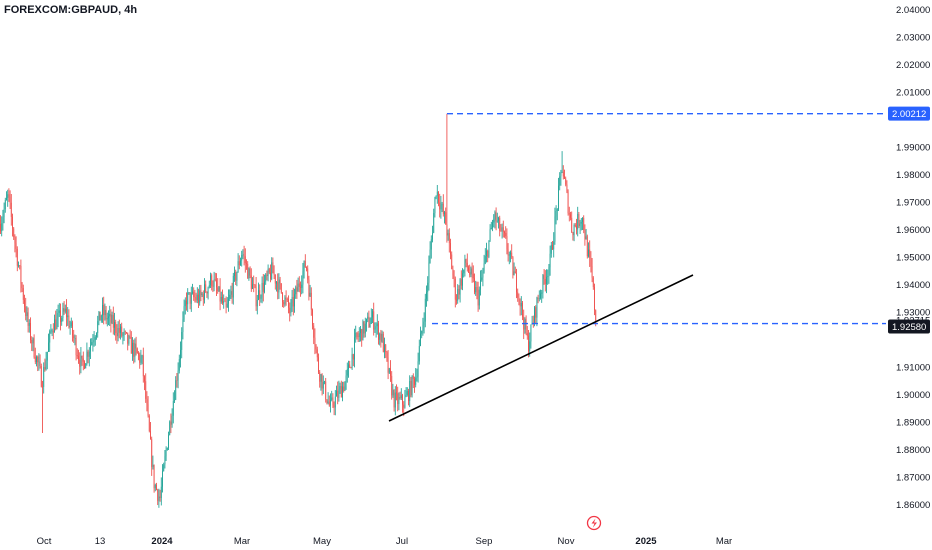 Image resolution: width=932 pixels, height=550 pixels. What do you see at coordinates (541, 348) in the screenshot?
I see `trend-line` at bounding box center [541, 348].